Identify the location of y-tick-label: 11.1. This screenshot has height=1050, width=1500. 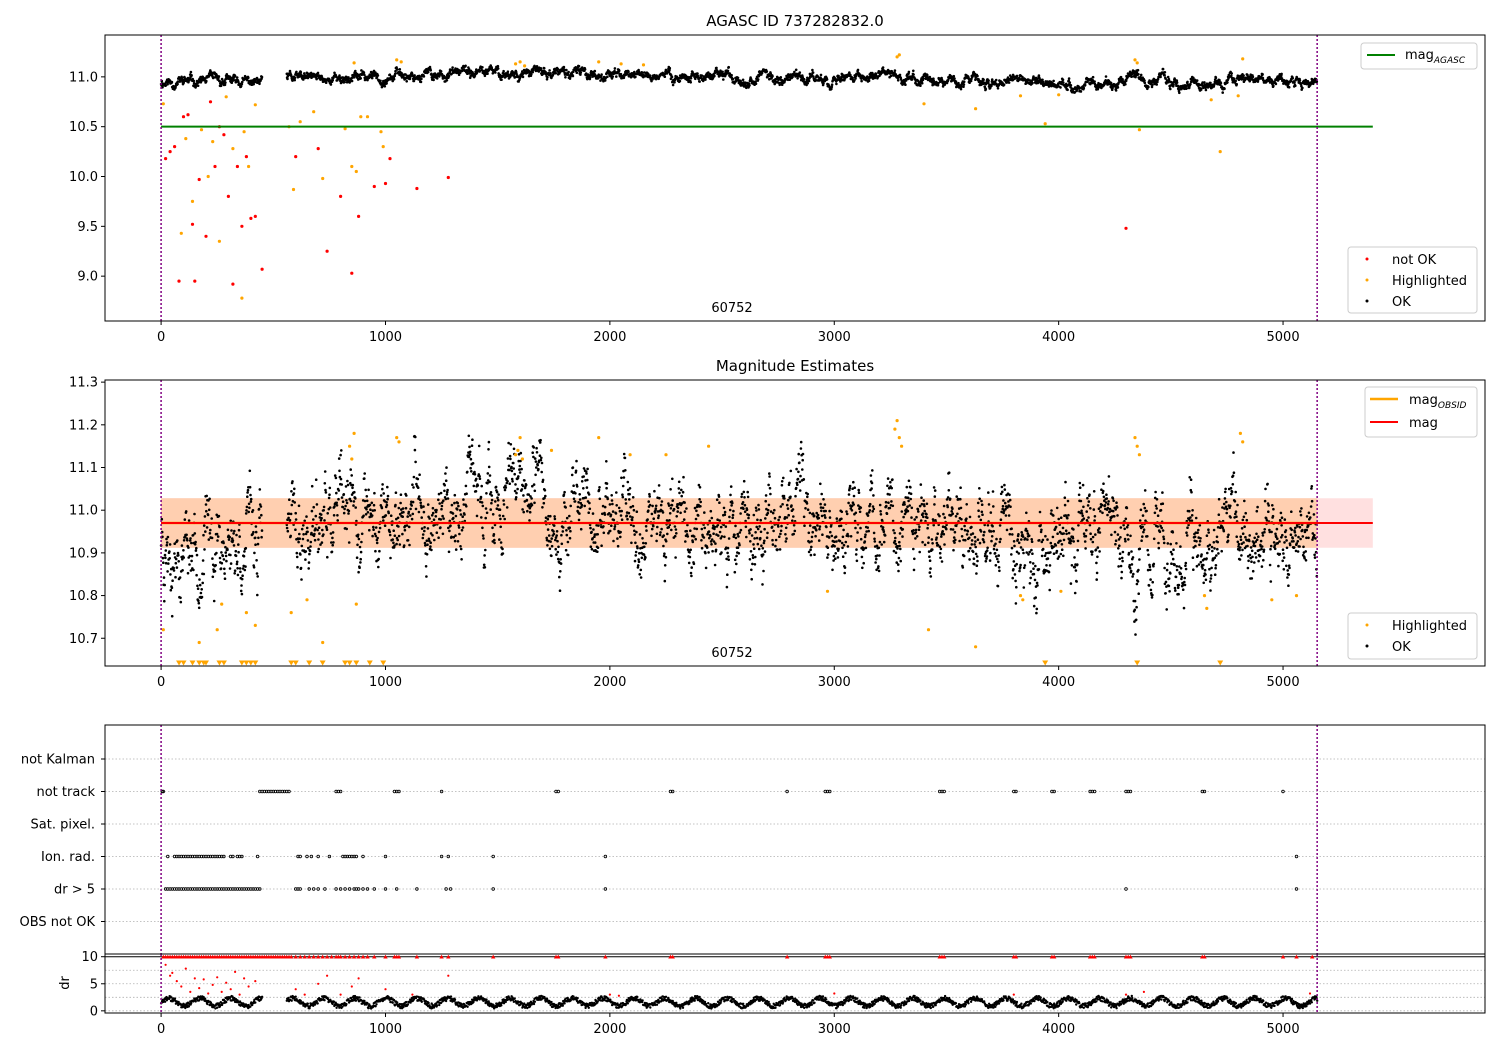
(83, 468).